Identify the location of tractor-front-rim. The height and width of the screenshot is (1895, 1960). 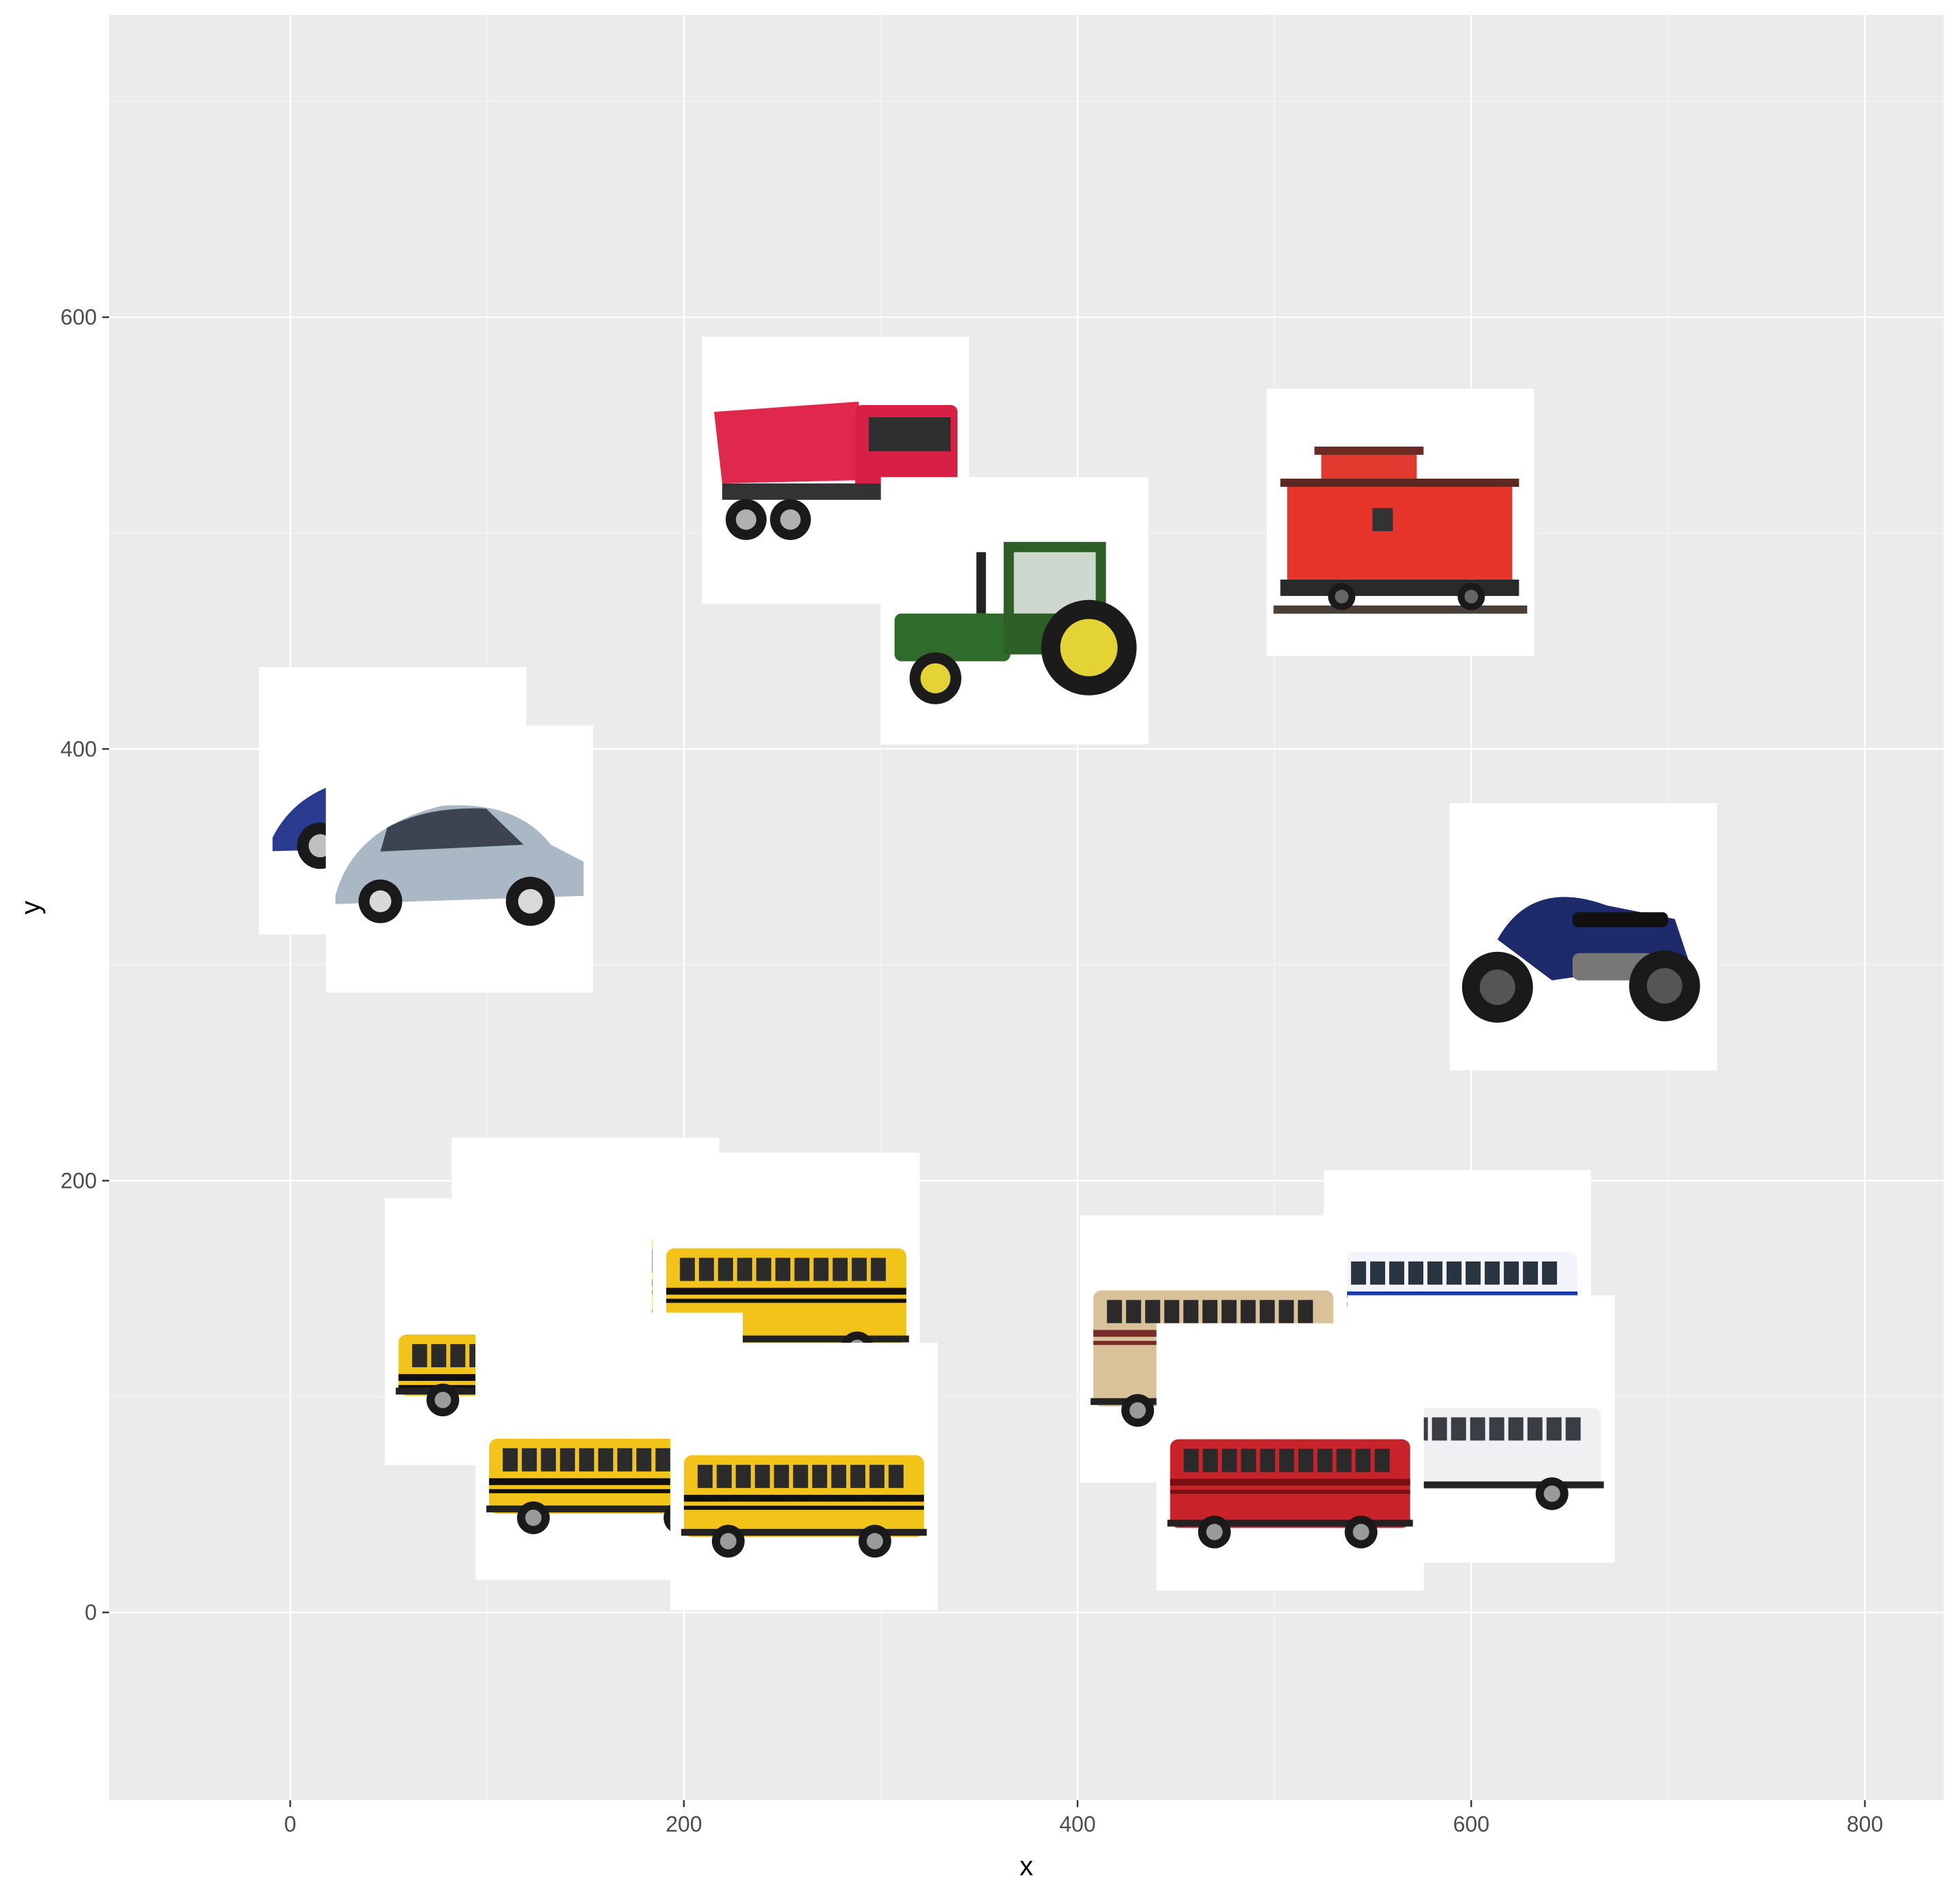
(935, 678).